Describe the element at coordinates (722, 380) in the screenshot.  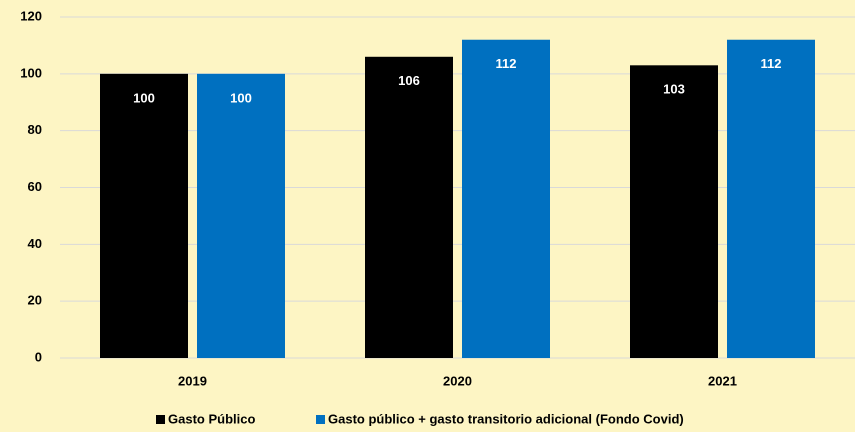
I see `x-tick-label: 2021` at that location.